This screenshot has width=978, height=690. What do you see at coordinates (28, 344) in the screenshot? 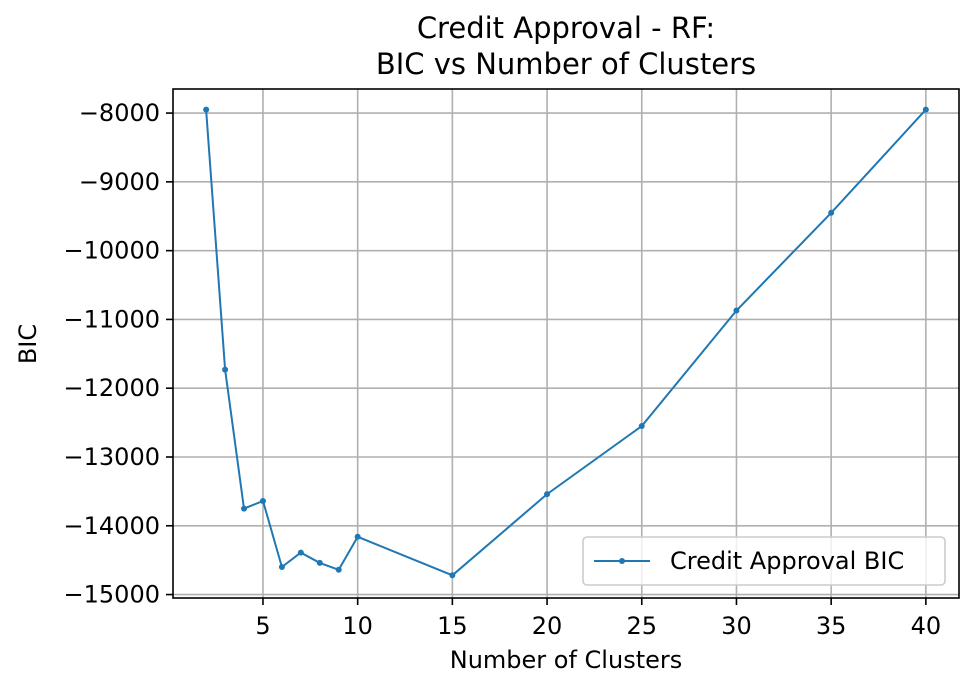
I see `y-axis-label: BIC` at bounding box center [28, 344].